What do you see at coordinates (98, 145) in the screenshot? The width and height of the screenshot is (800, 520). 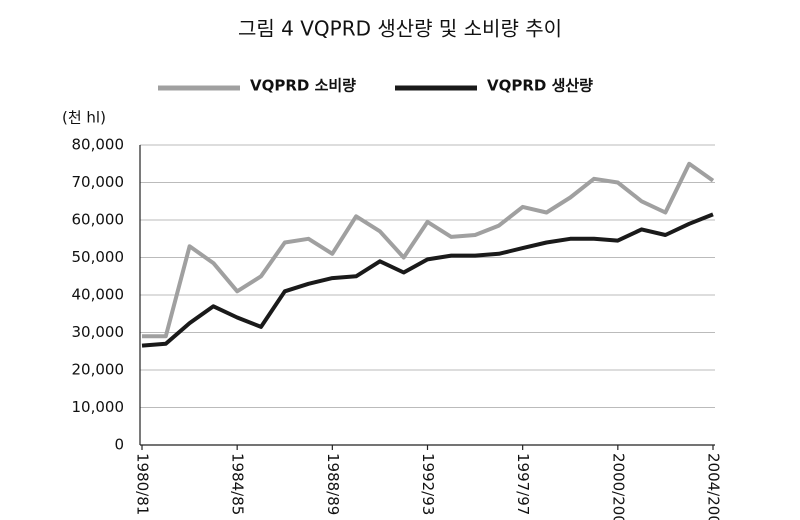 I see `y-tick-label: 80,000` at bounding box center [98, 145].